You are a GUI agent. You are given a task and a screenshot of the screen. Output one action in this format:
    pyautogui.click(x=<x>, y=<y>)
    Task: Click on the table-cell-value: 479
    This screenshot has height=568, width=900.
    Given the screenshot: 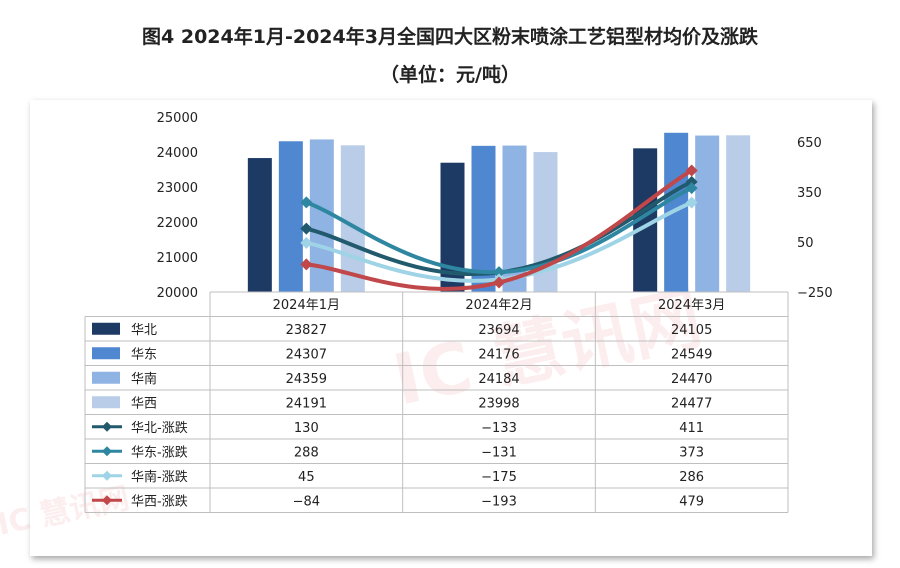 What is the action you would take?
    pyautogui.click(x=691, y=501)
    